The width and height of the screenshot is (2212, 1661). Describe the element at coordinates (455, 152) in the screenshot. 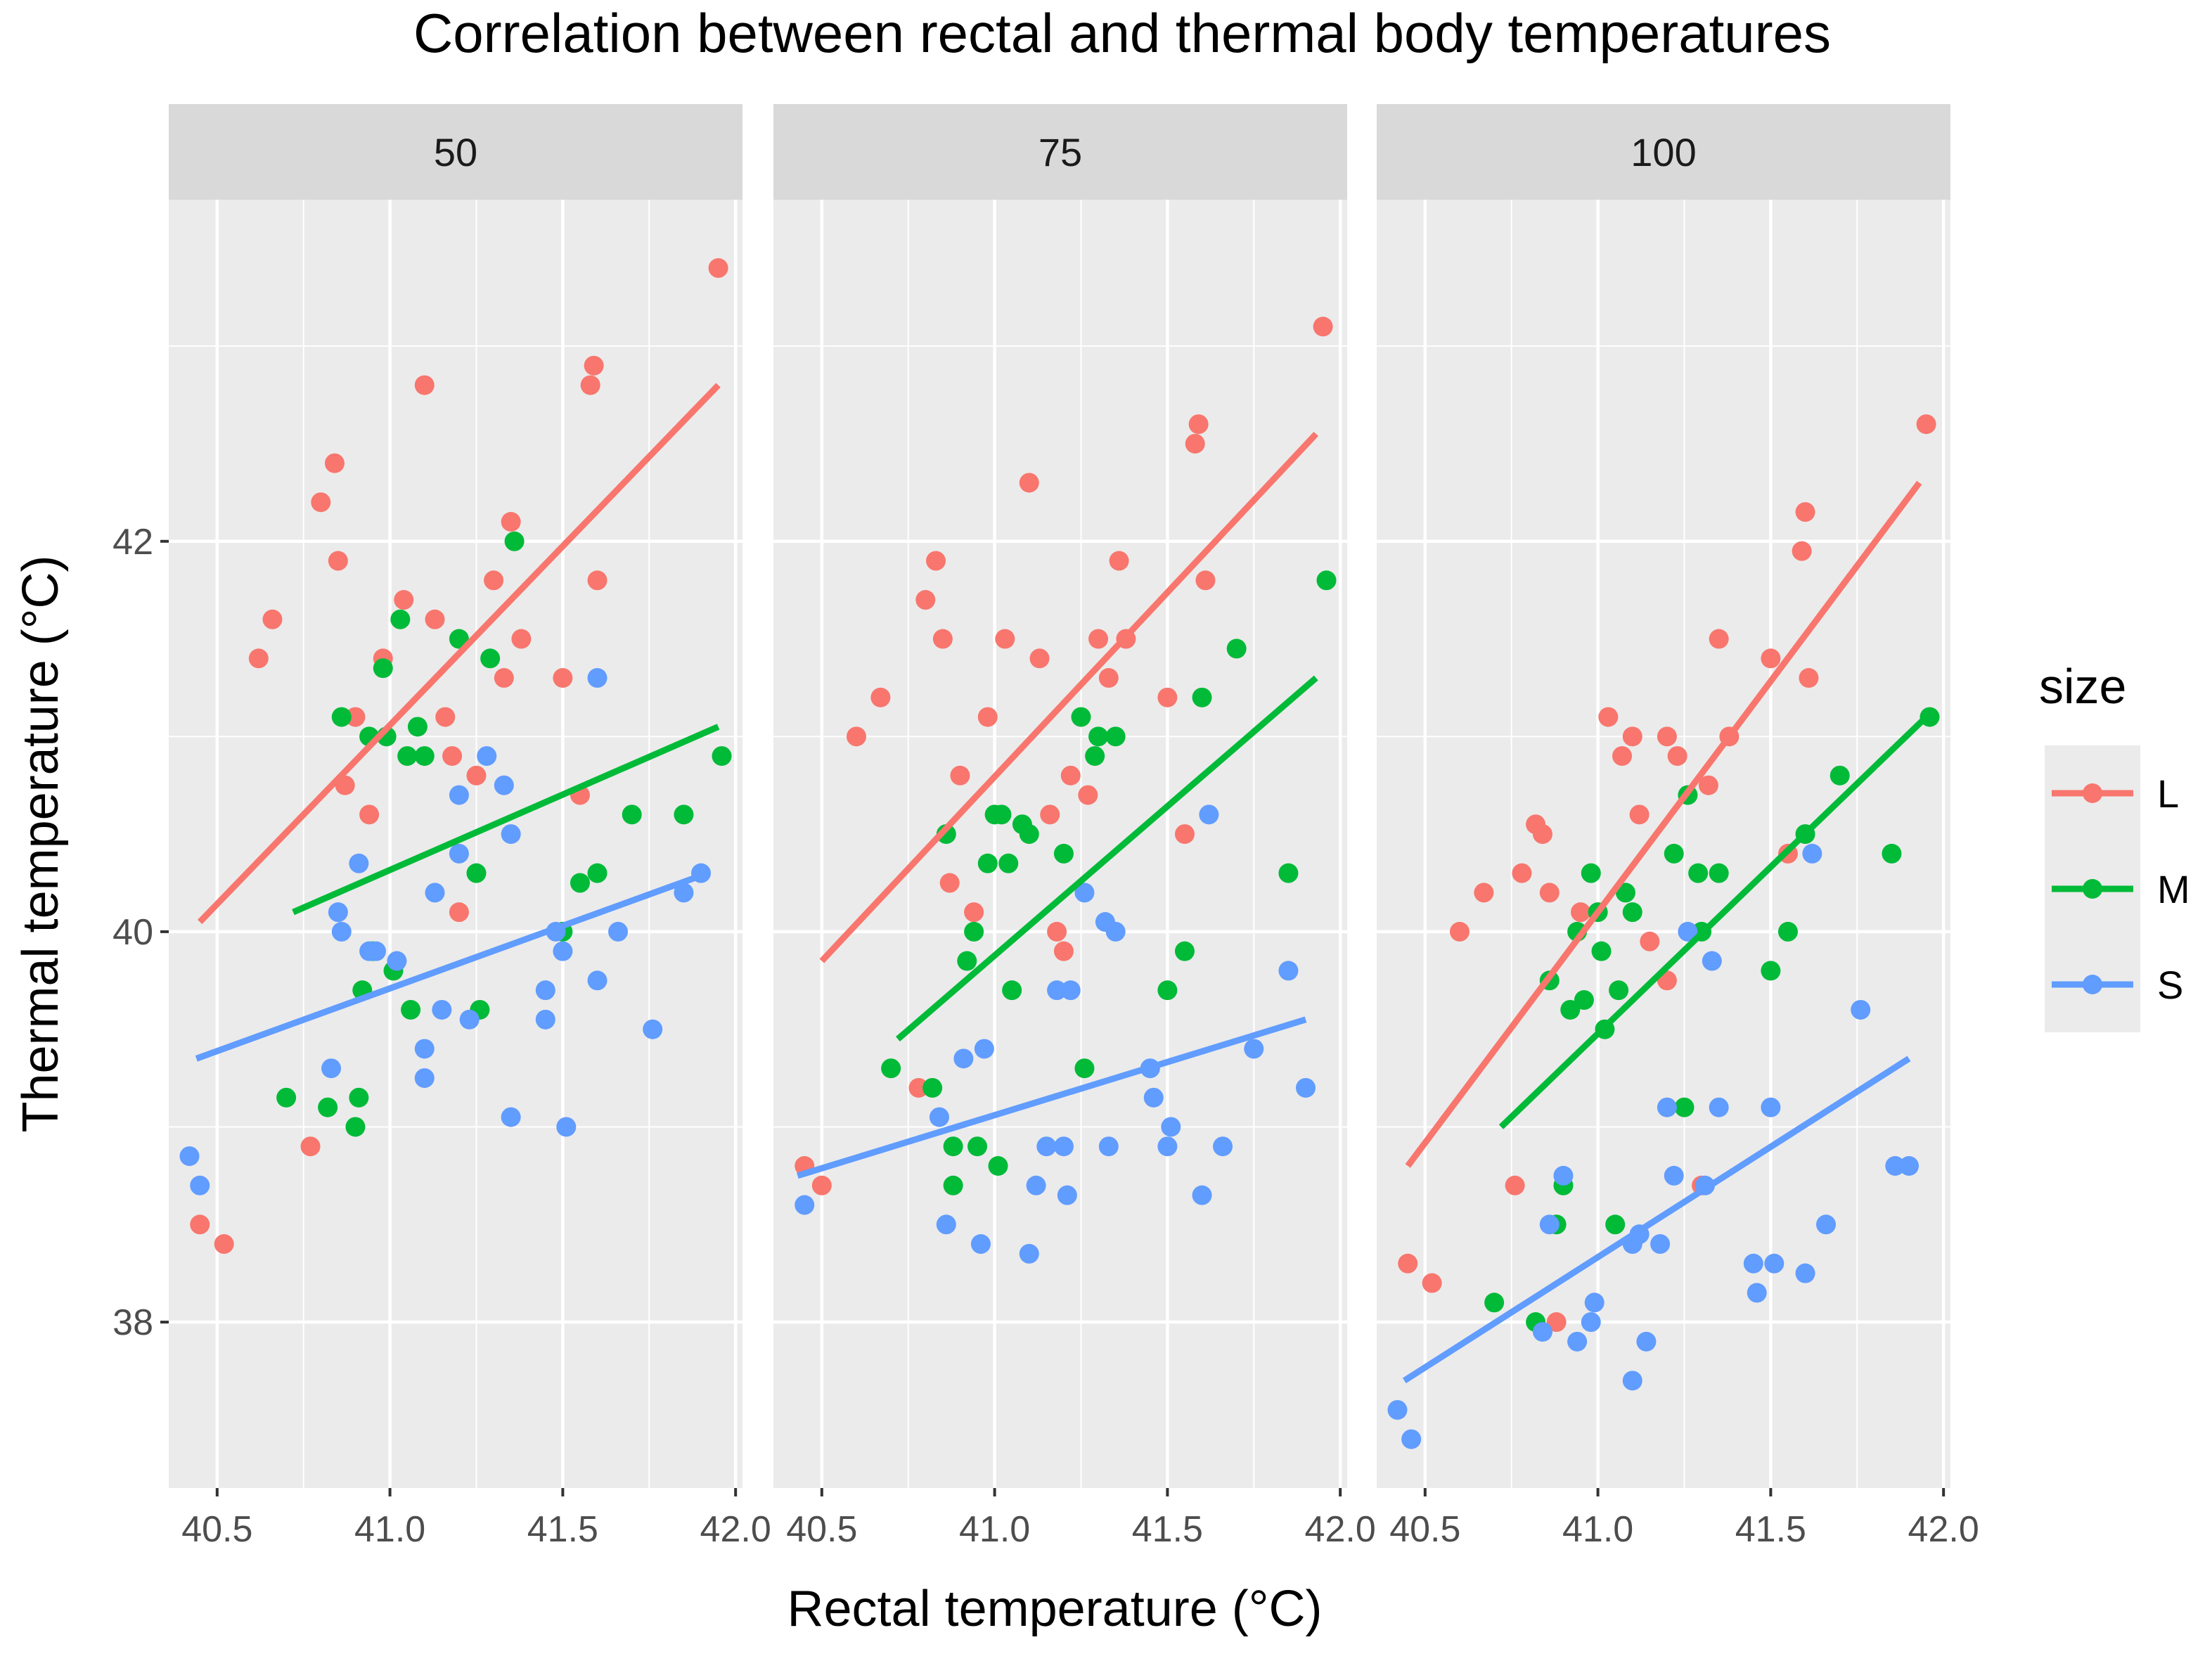

I see `facet-strip` at that location.